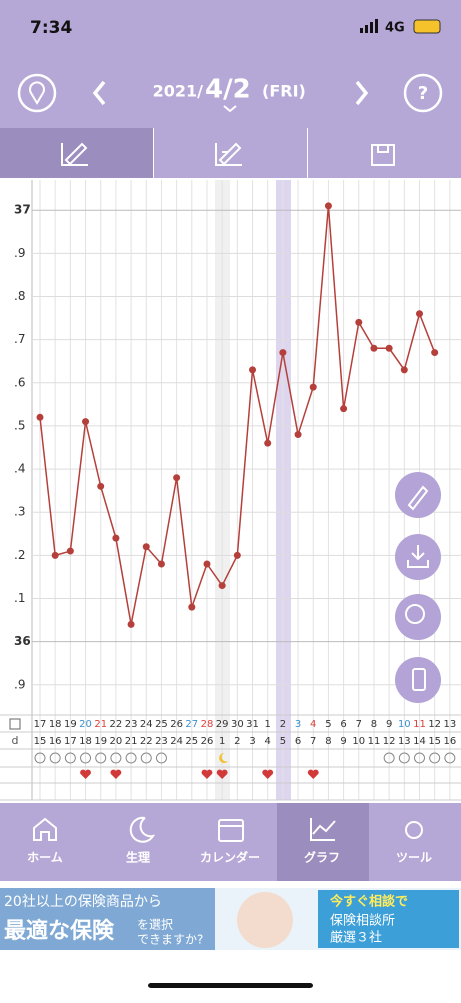  I want to click on hearts, so click(199, 774).